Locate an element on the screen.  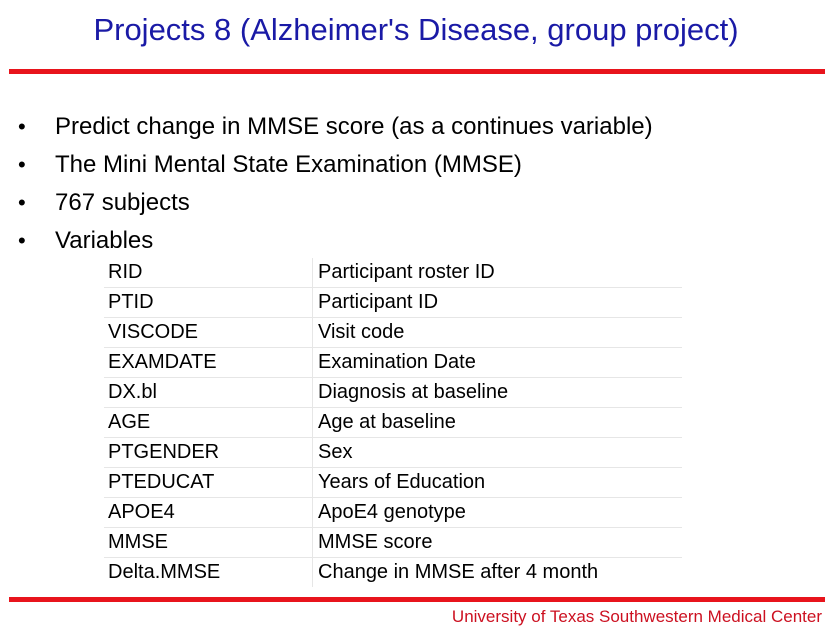
variable-description-cell: Participant ID is located at coordinates (497, 302).